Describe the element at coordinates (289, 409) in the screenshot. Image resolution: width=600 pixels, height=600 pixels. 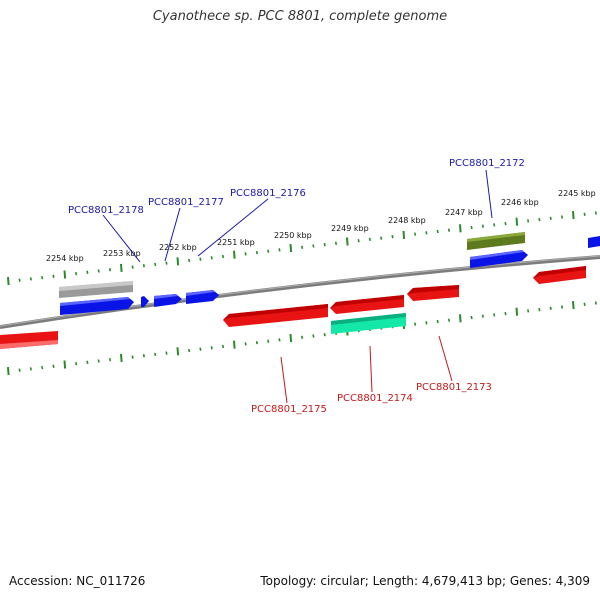
I see `gene-label-pcc8801-2175: PCC8801_2175` at that location.